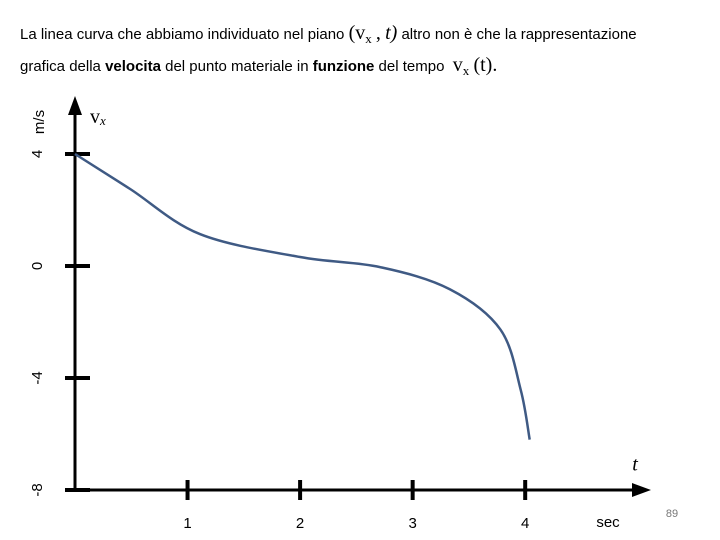  I want to click on series-label-part: x, so click(102, 120).